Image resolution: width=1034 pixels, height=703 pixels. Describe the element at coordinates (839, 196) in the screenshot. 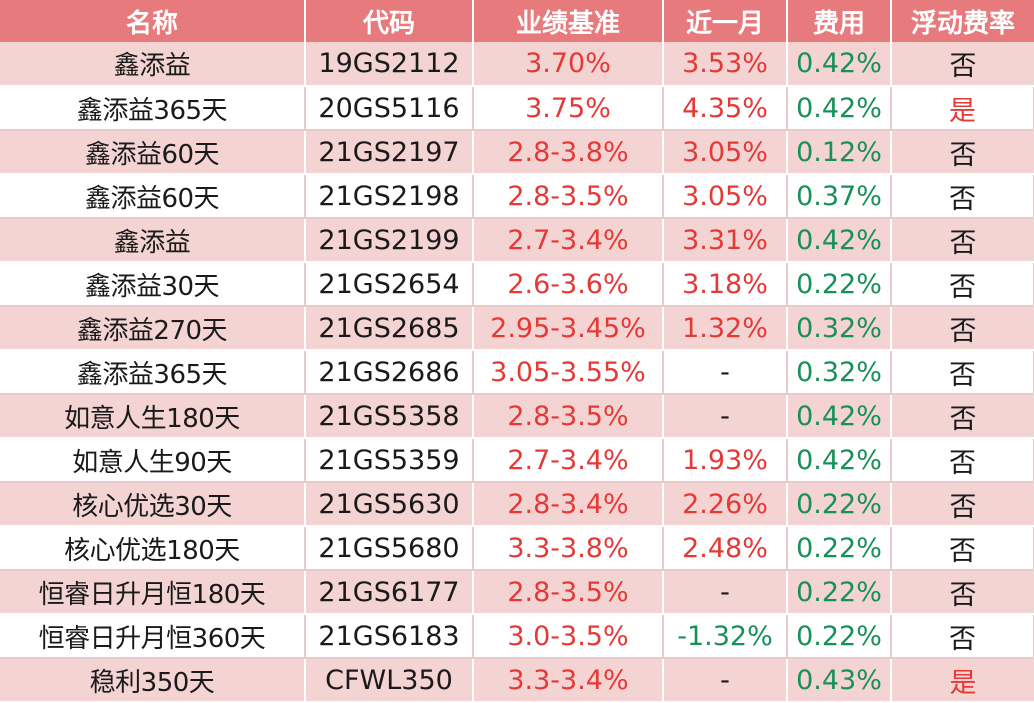

I see `cell-fee: 0.37%` at that location.